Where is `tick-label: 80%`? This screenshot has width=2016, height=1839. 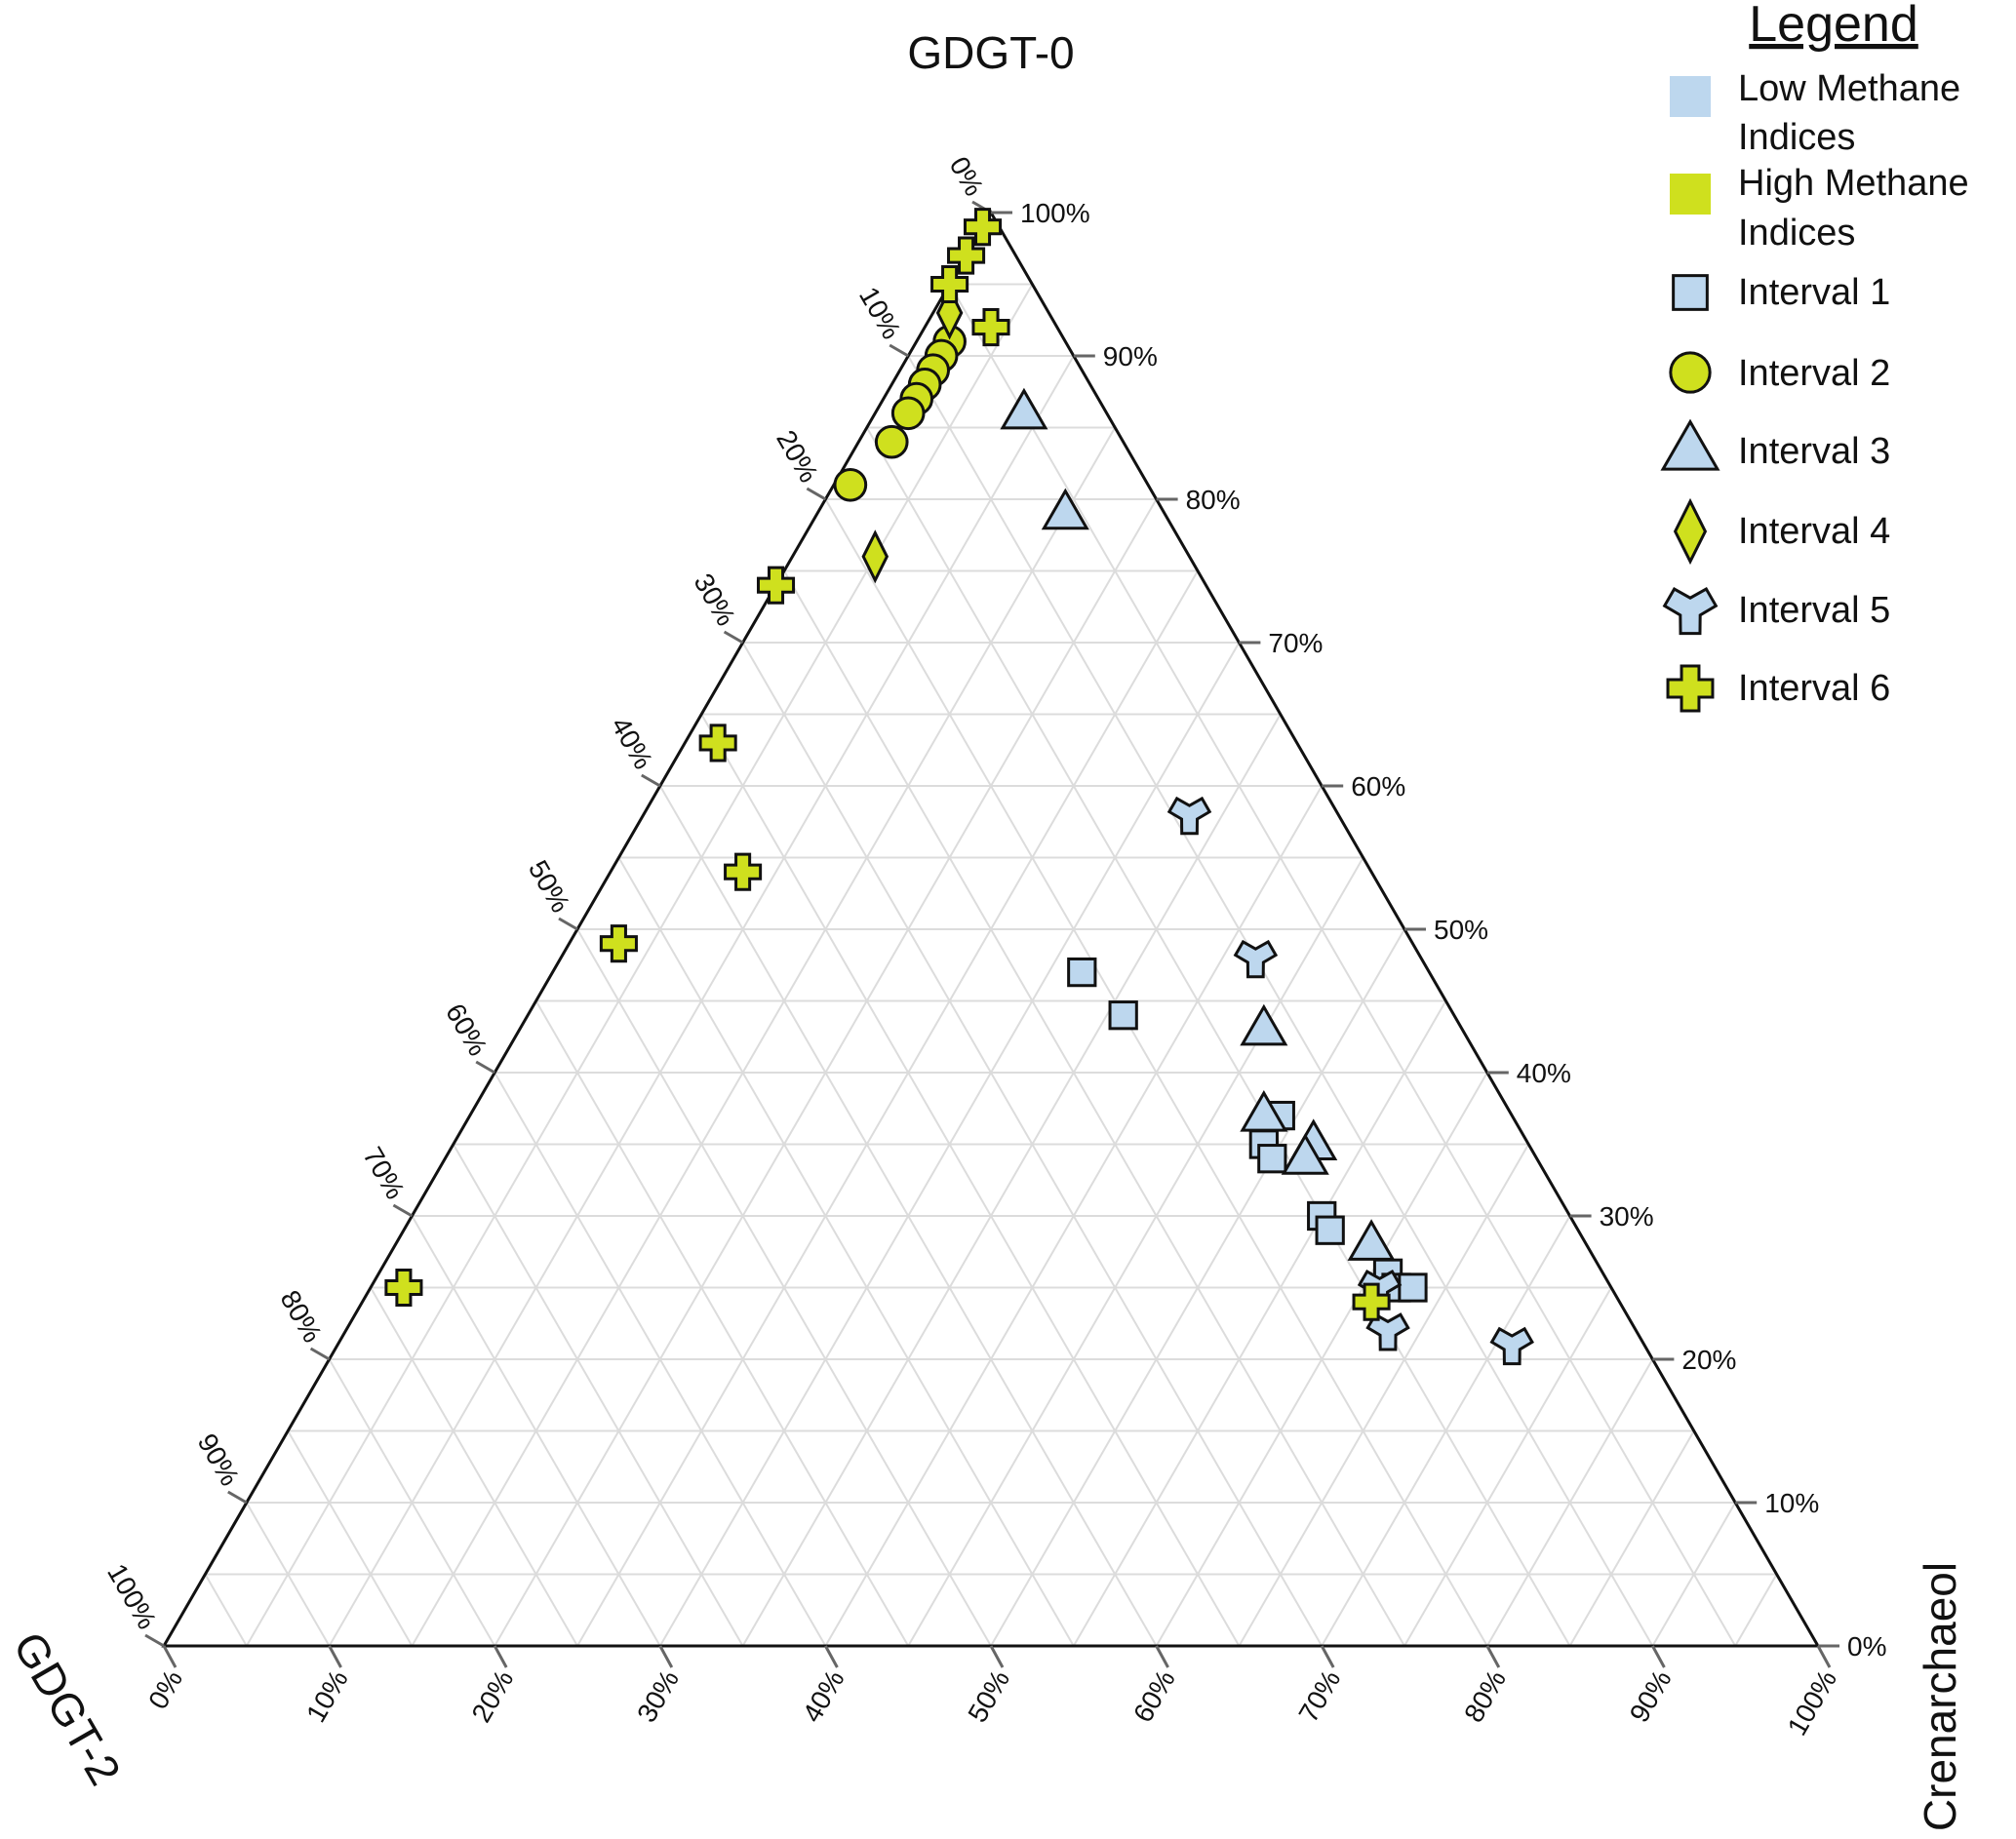 tick-label: 80% is located at coordinates (1485, 1696).